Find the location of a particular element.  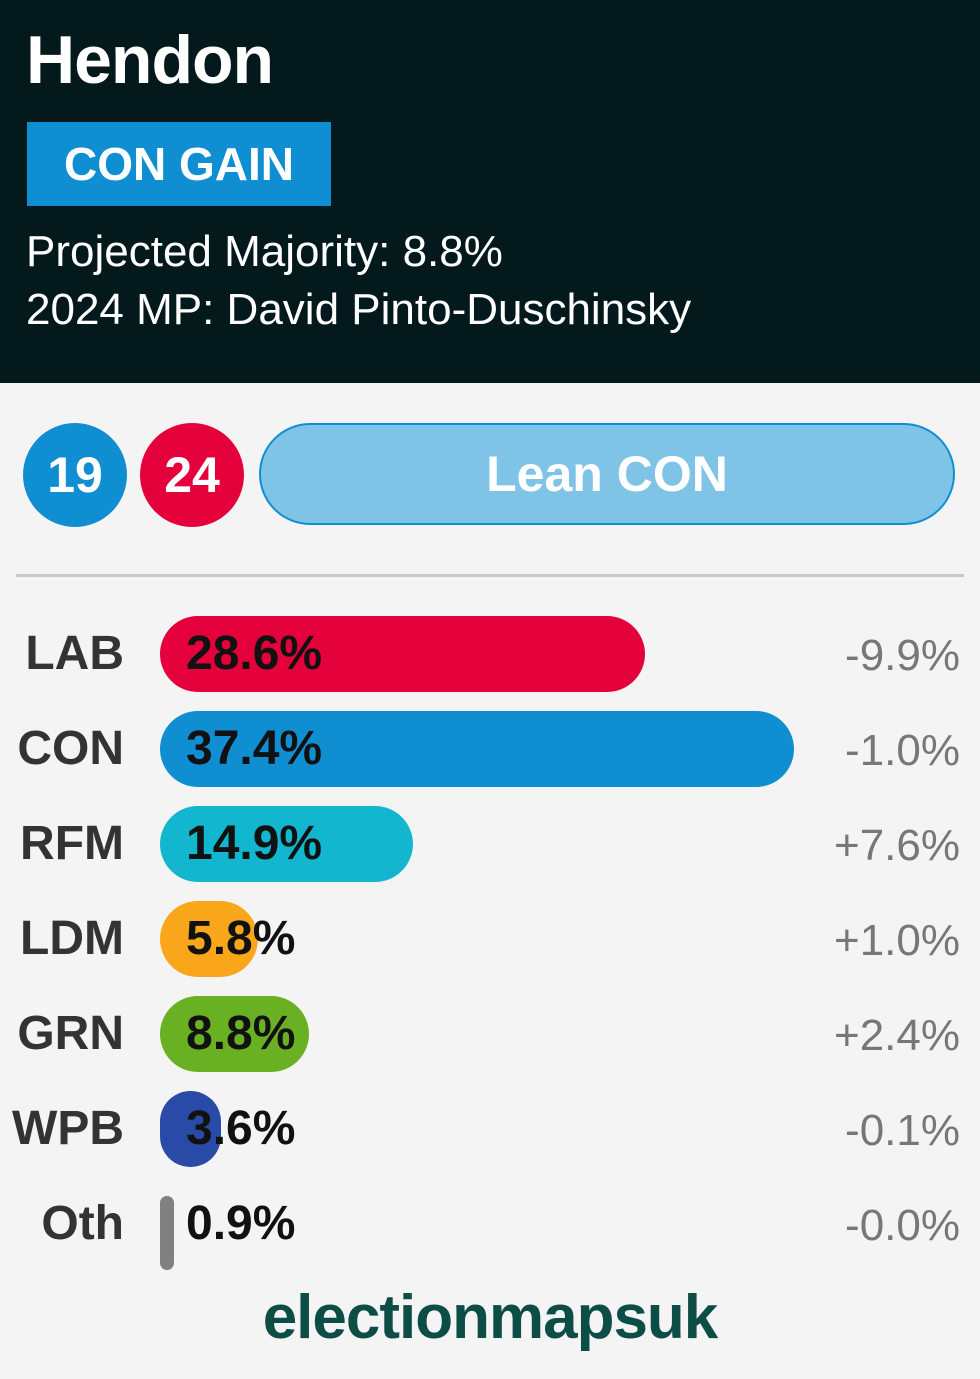

bar-rfm is located at coordinates (286, 844).